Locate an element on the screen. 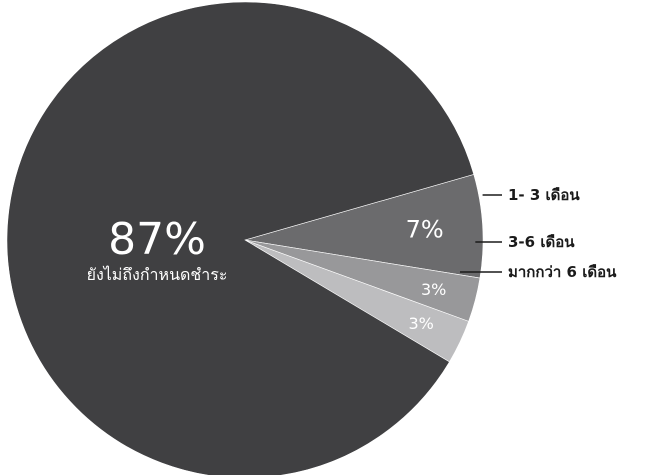 Image resolution: width=655 pixels, height=475 pixels. slice-category-label: 1- 3 เดือน is located at coordinates (544, 195).